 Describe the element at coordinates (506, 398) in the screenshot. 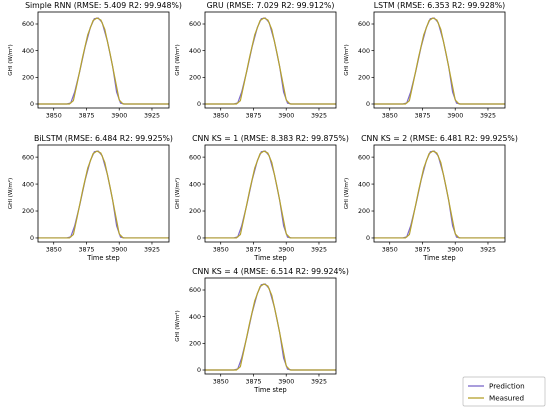

I see `legend-label-measured: Measured` at that location.